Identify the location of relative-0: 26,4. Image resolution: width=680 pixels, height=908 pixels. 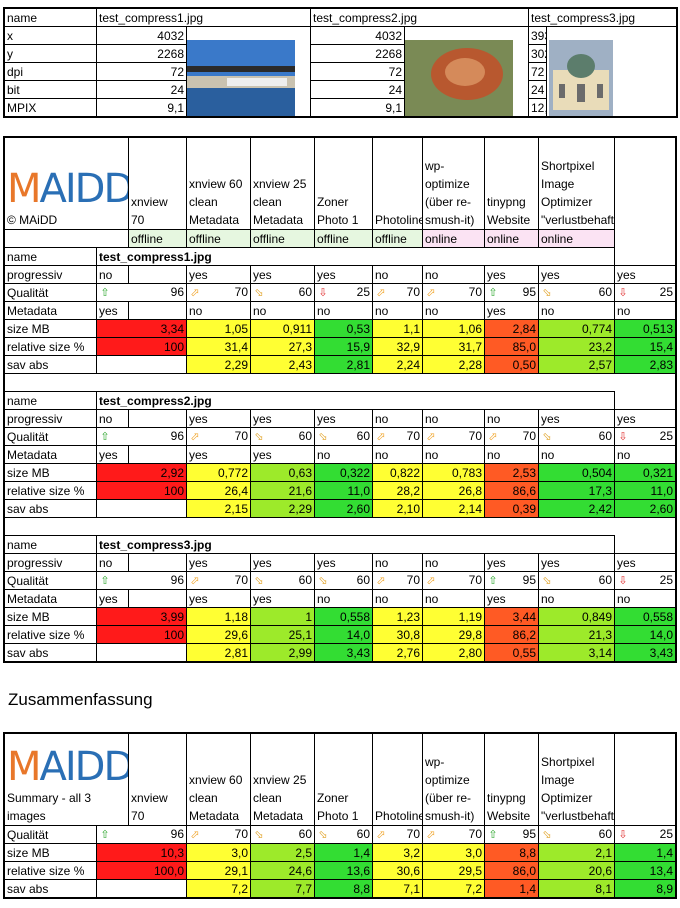
(218, 490).